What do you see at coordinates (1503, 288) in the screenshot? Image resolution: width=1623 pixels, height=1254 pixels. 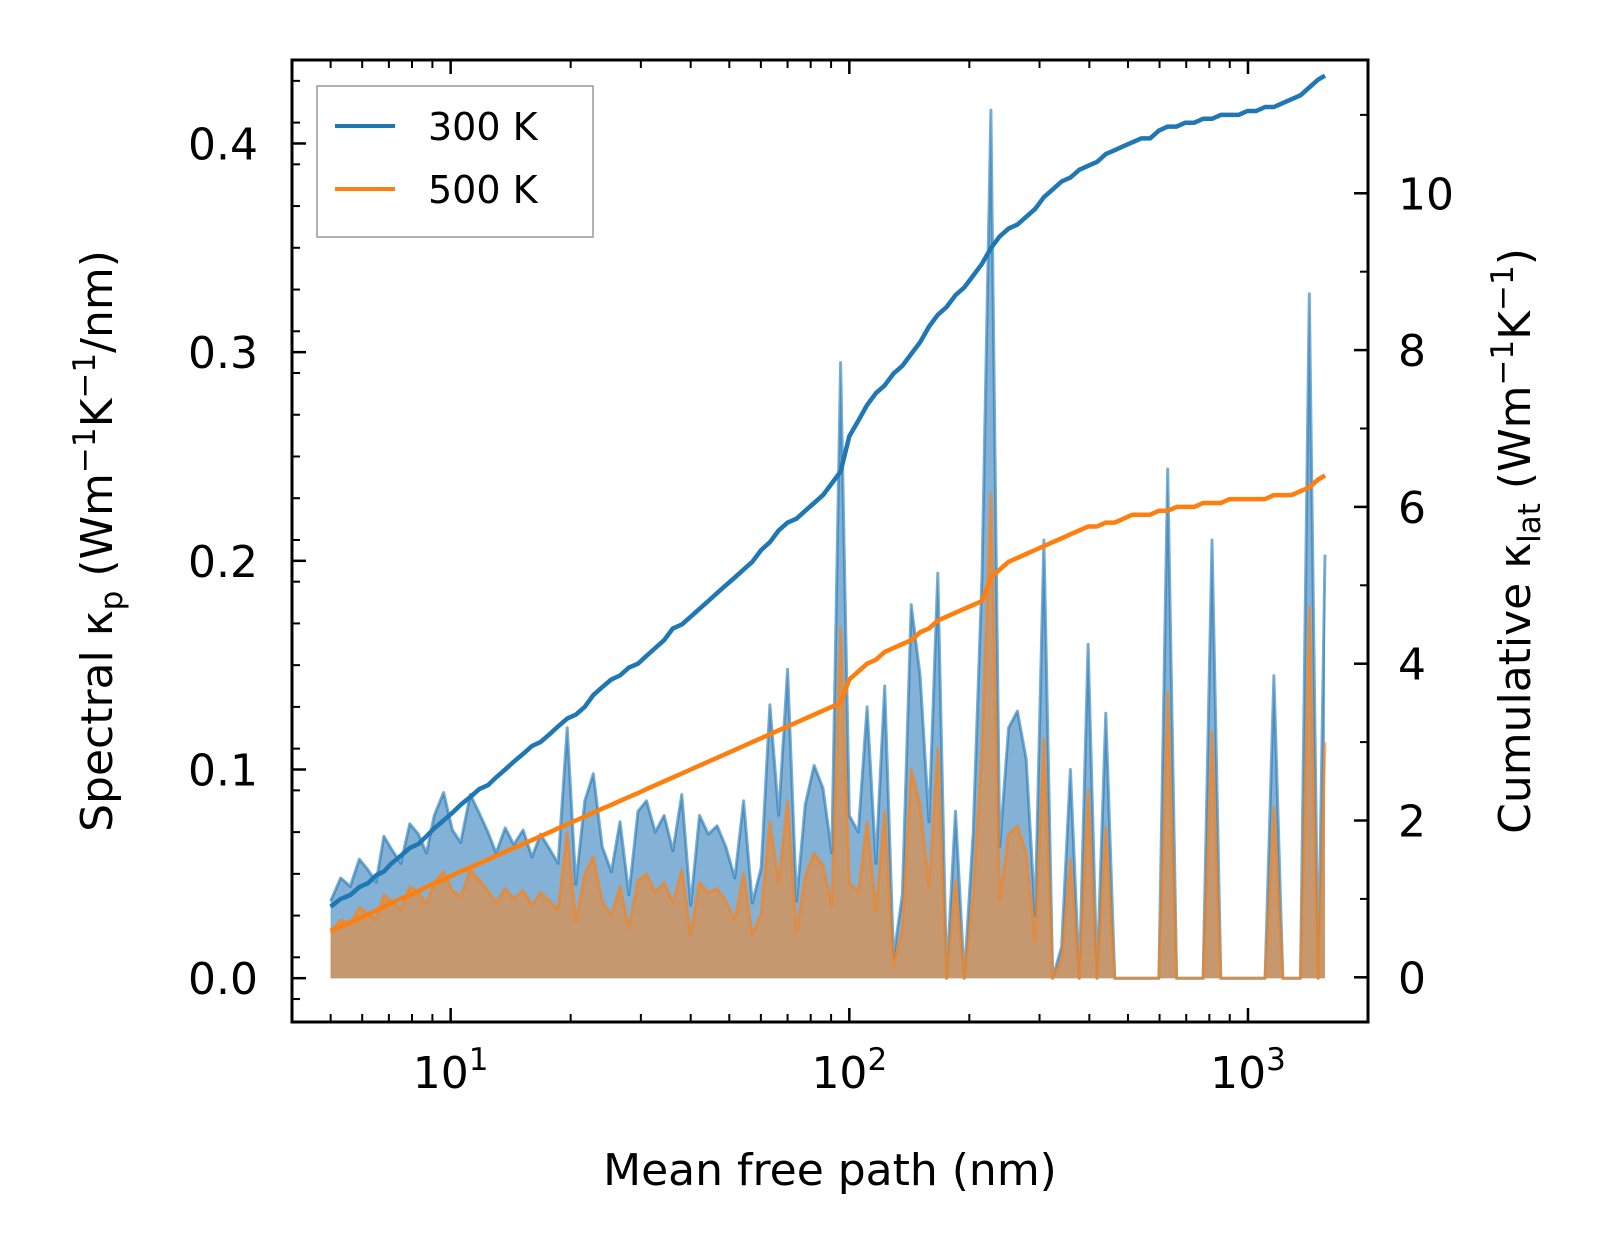 I see `right-y-label-sup2: −1` at bounding box center [1503, 288].